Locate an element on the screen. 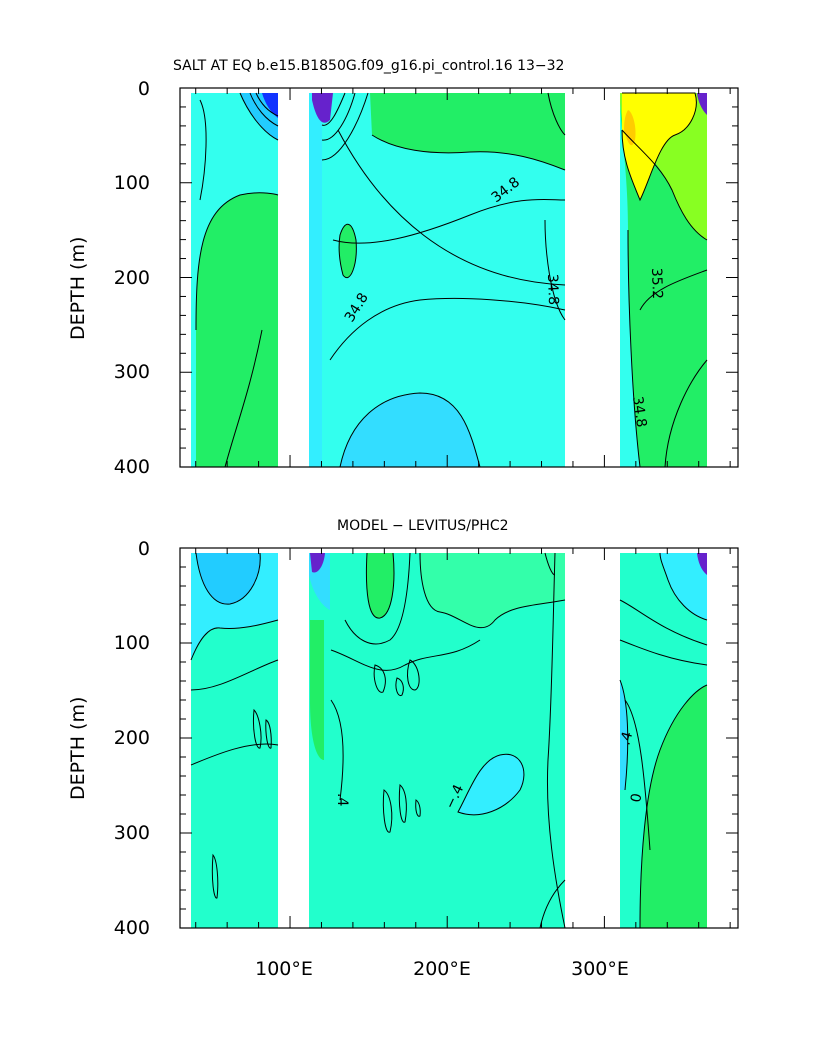 The height and width of the screenshot is (1055, 818). bottom-y-tick-label: 400 is located at coordinates (132, 928).